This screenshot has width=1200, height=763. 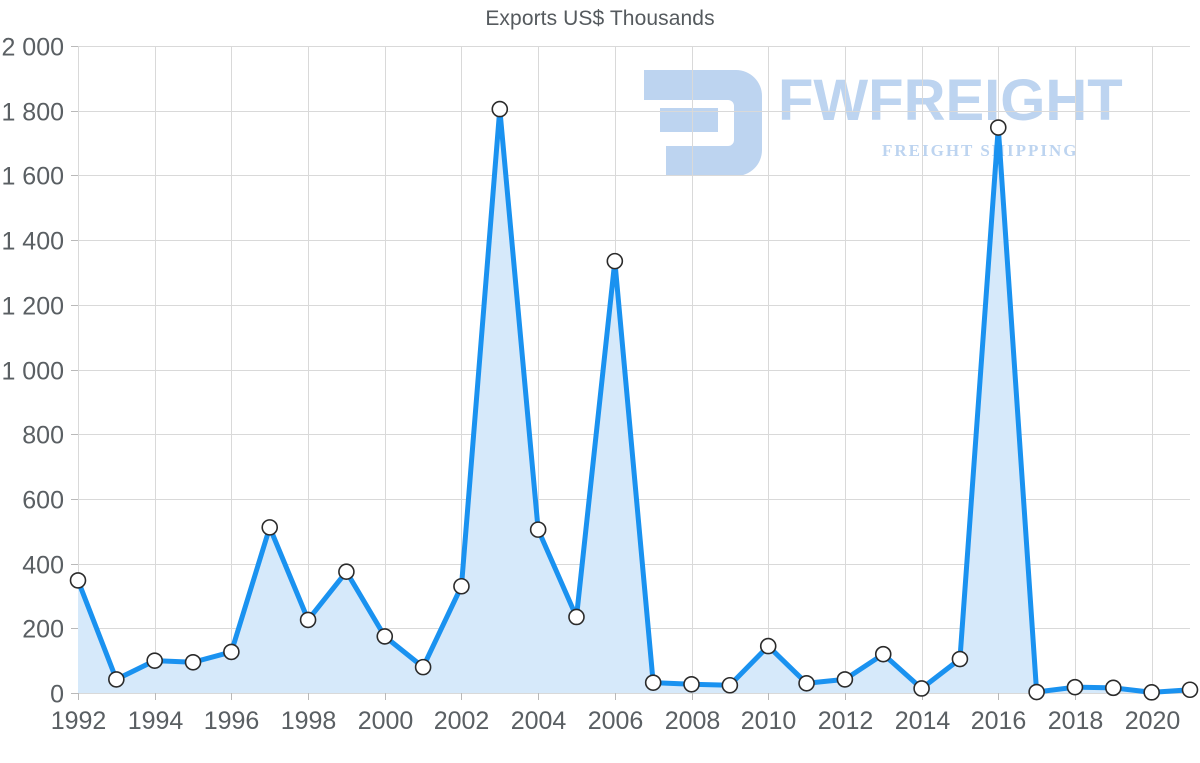 I want to click on x-axis-label: 1992, so click(x=79, y=721).